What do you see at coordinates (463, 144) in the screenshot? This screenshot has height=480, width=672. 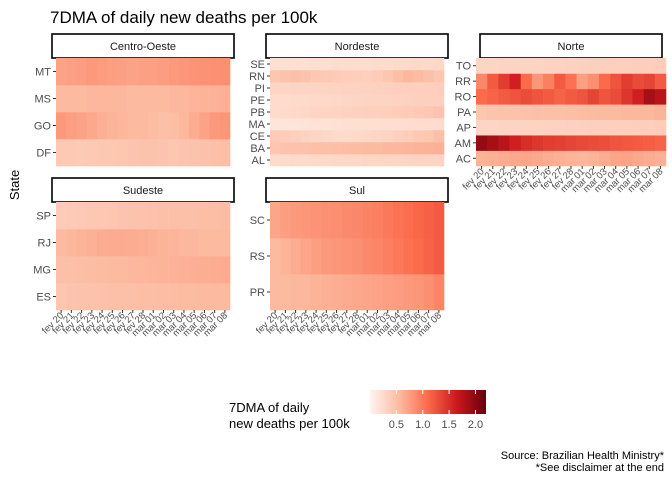 I see `y-tick-label-am: AM` at bounding box center [463, 144].